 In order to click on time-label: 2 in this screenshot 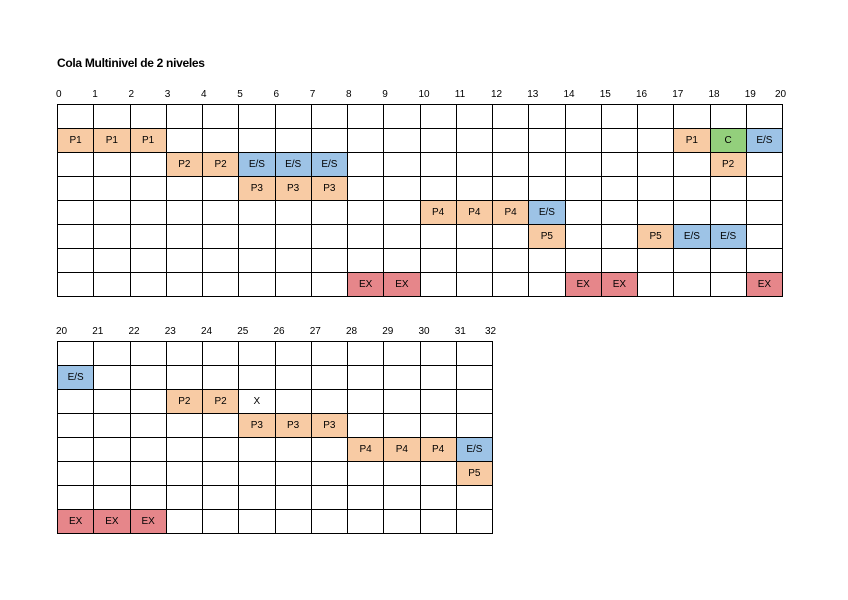, I will do `click(131, 94)`.